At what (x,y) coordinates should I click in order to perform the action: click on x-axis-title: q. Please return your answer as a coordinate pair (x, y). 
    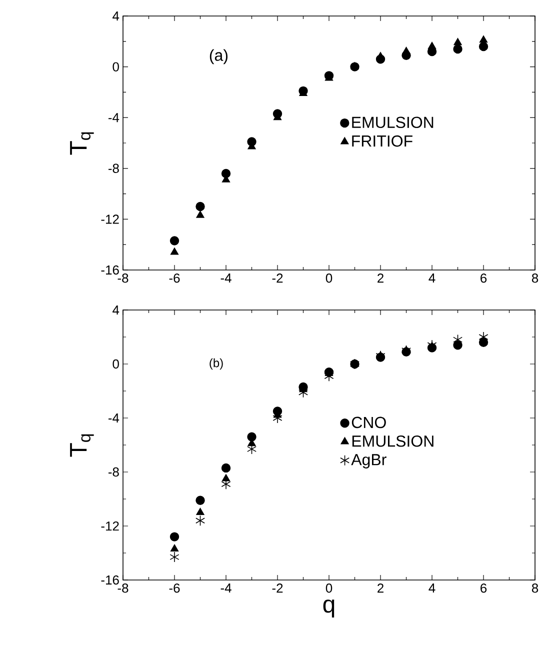
    Looking at the image, I should click on (328, 609).